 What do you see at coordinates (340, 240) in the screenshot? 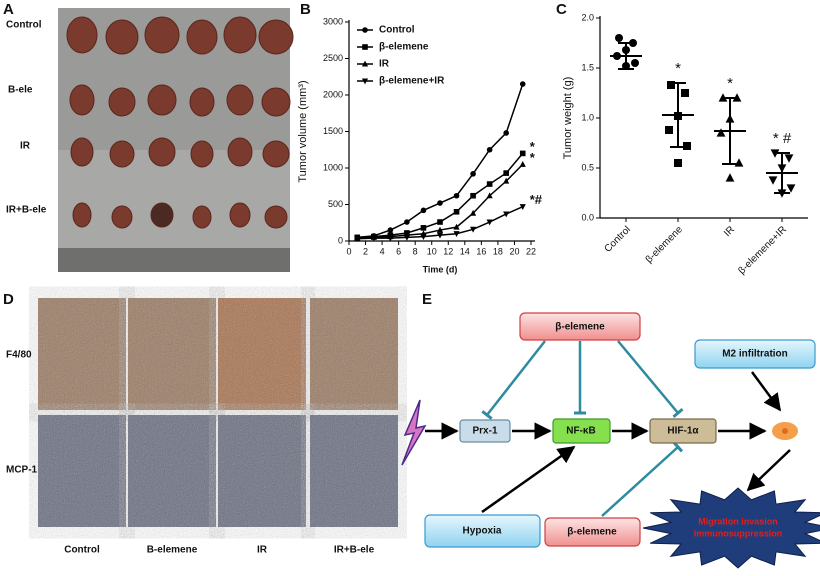
I see `y-tick-label: 0` at bounding box center [340, 240].